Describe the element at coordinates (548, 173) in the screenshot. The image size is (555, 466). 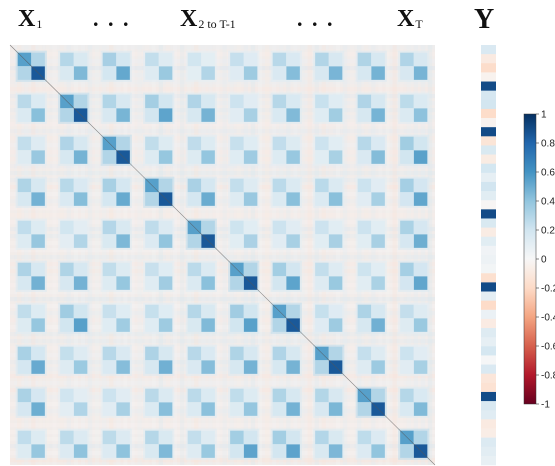
I see `colorbar-tick-label: 0.6` at that location.